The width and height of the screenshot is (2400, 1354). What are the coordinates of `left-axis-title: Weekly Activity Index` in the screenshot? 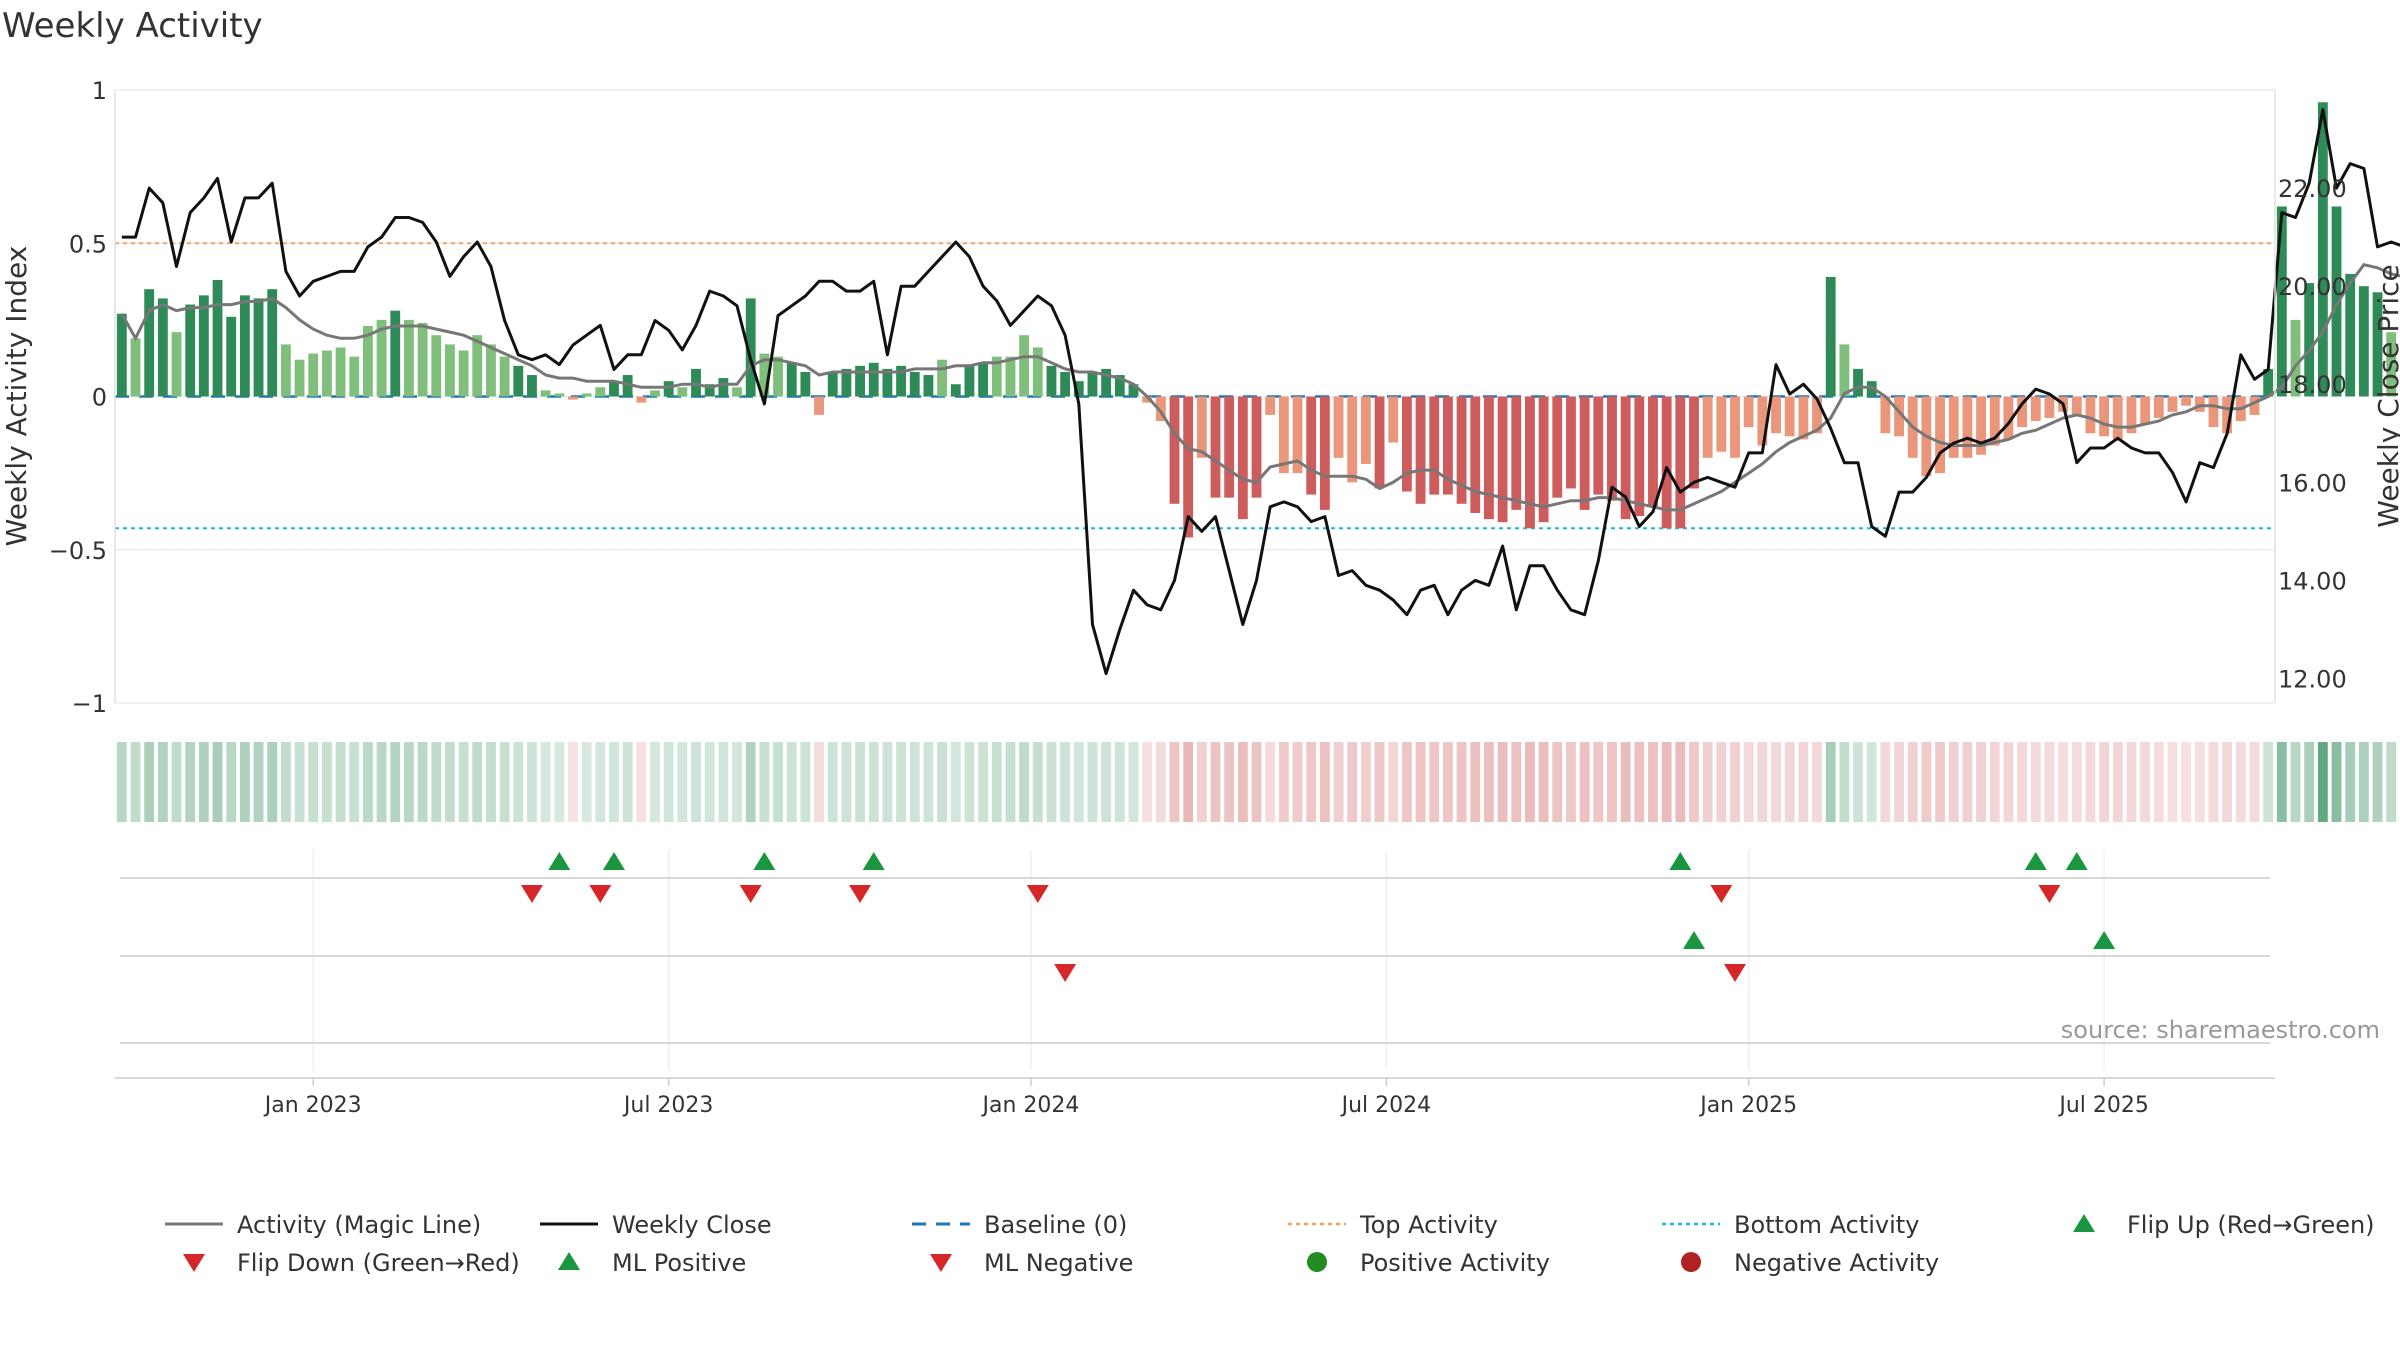 It's located at (16, 396).